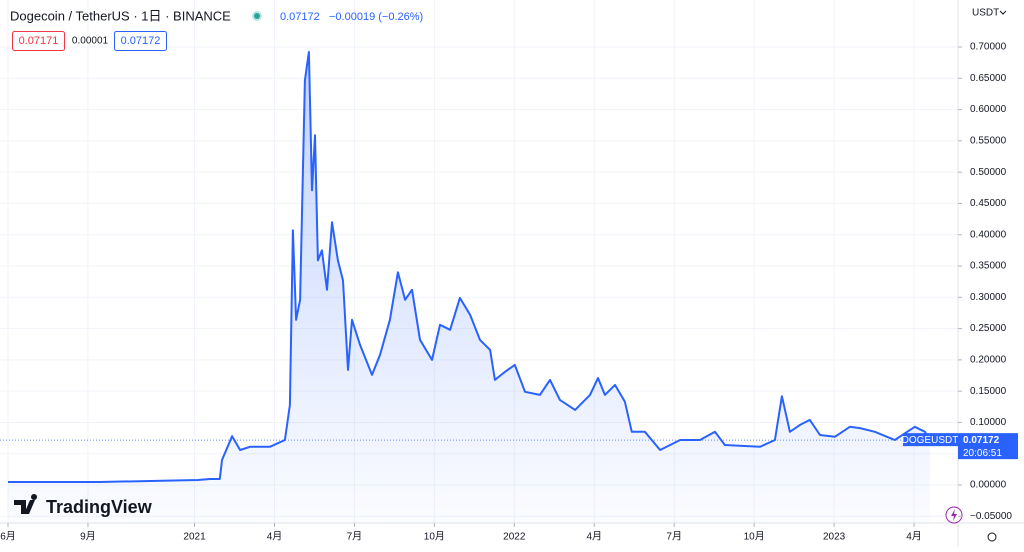 This screenshot has height=552, width=1024. What do you see at coordinates (988, 266) in the screenshot?
I see `y-tick-label: 0.35000` at bounding box center [988, 266].